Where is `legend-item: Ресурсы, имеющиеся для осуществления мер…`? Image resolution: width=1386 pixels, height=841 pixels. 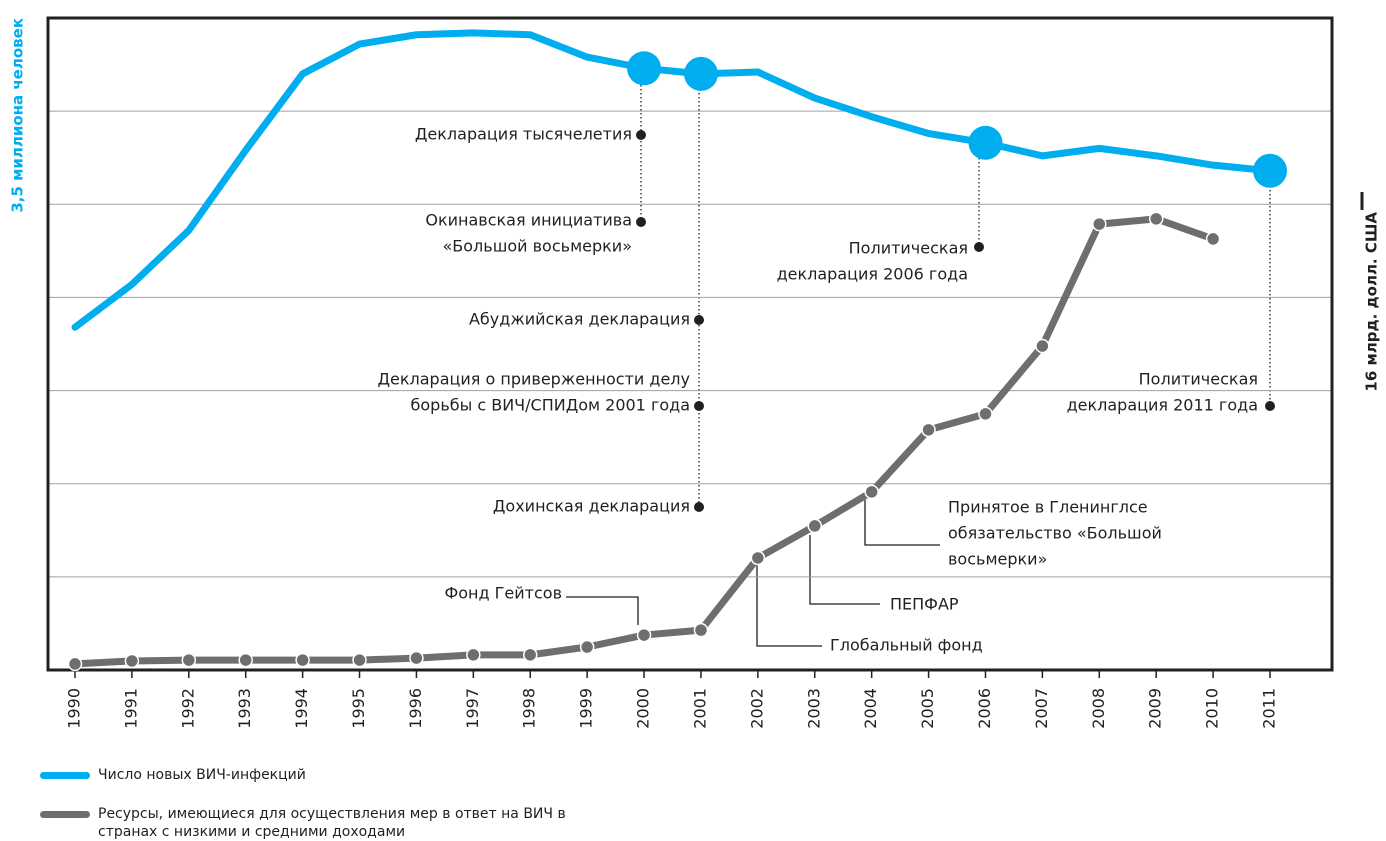 legend-item: Ресурсы, имеющиеся для осуществления мер… is located at coordinates (304, 823).